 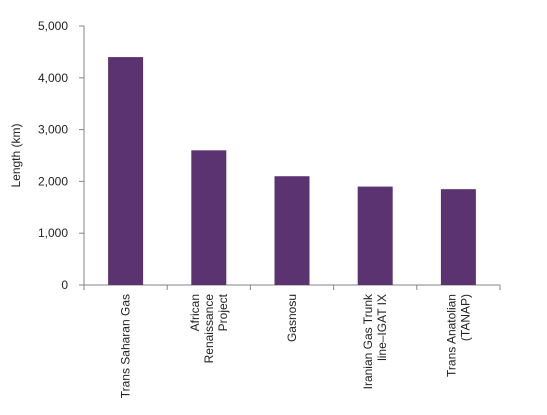 I want to click on x-category-label: Trans Anatolian(TANAP), so click(x=458, y=335).